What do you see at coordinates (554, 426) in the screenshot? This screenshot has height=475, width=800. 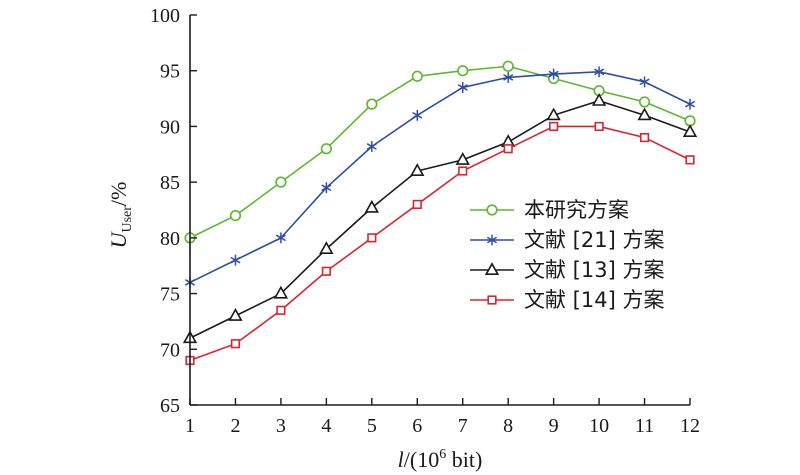 I see `x-tick-label: 9` at bounding box center [554, 426].